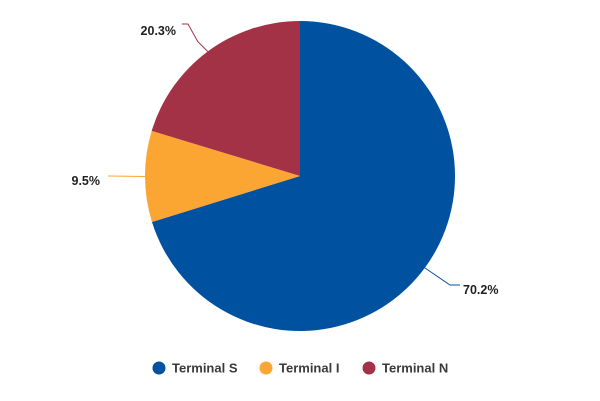 The width and height of the screenshot is (600, 401). I want to click on legend-label-terminal-n: Terminal N, so click(415, 368).